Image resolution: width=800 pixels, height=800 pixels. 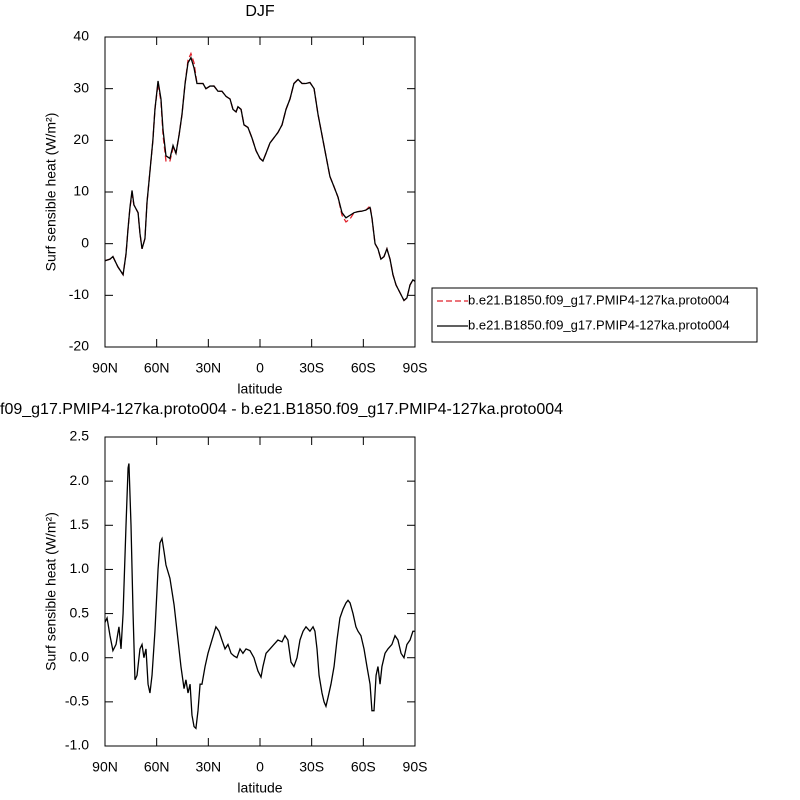 I want to click on legend-box, so click(x=594, y=315).